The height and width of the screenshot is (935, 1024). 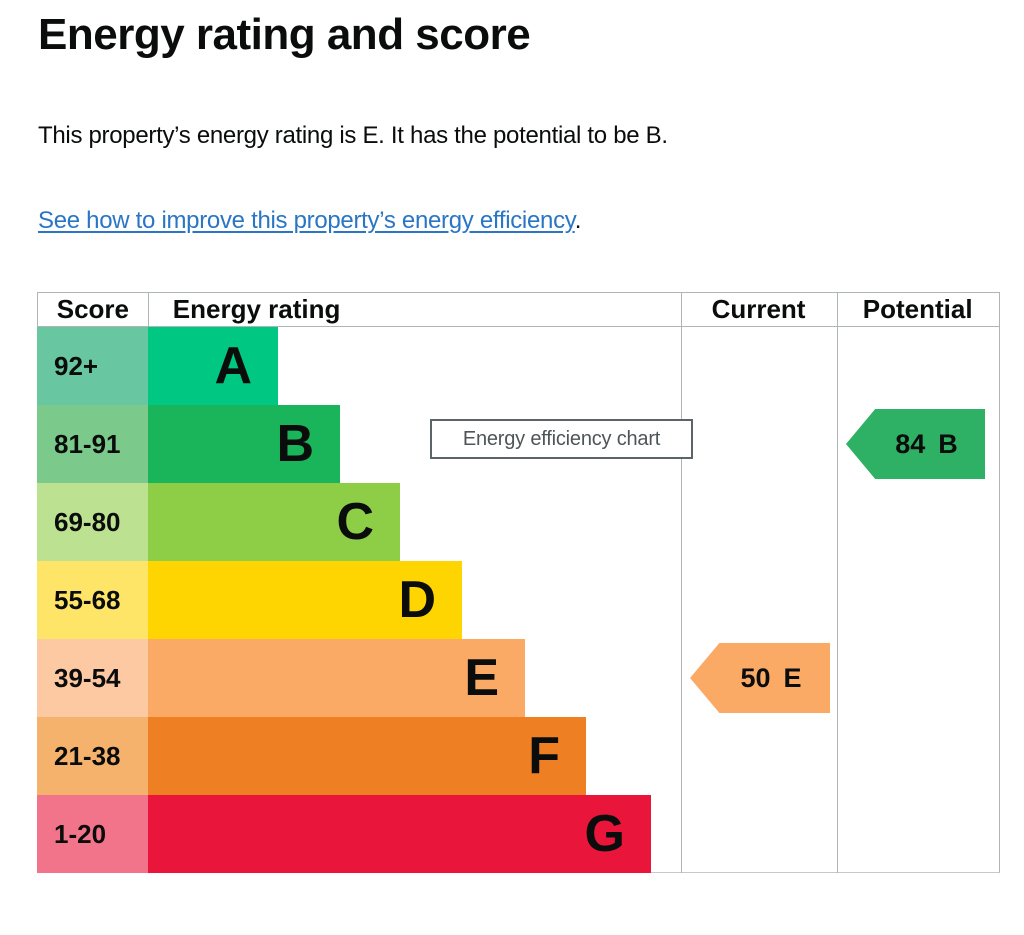 I want to click on band-row-g: 1-20 G, so click(x=518, y=834).